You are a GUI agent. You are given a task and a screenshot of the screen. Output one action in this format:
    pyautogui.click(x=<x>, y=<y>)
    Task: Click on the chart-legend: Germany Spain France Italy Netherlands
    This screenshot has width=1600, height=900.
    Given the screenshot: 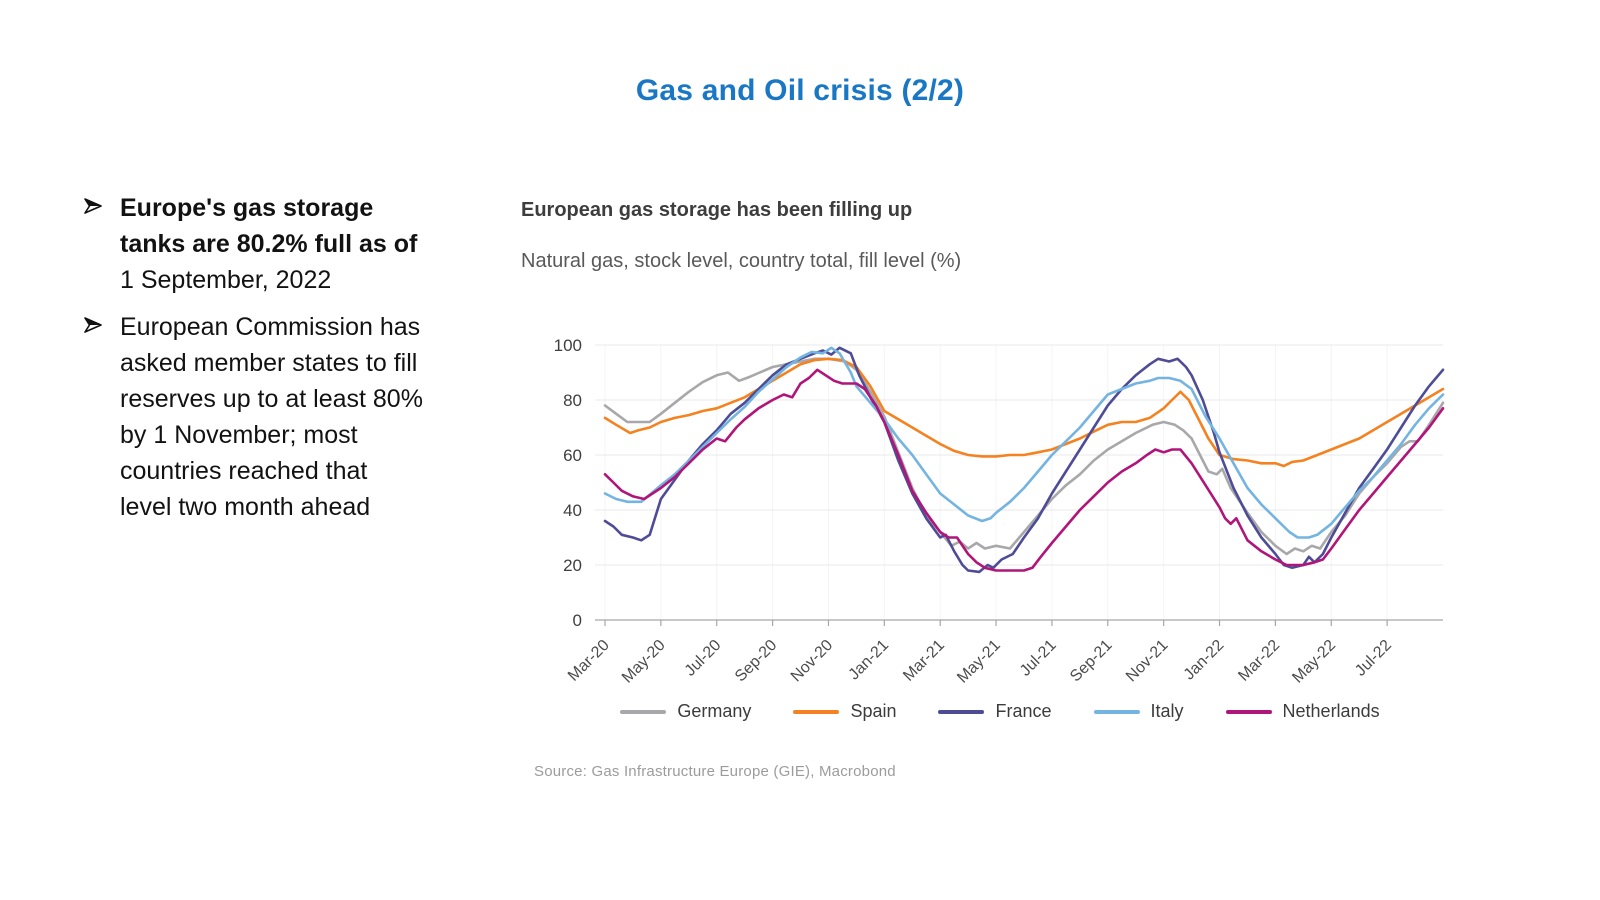 What is the action you would take?
    pyautogui.click(x=1000, y=711)
    